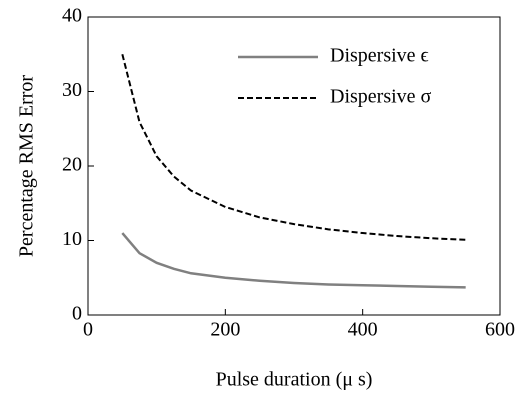 Image resolution: width=520 pixels, height=400 pixels. What do you see at coordinates (381, 97) in the screenshot?
I see `legend-label: Dispersive σ` at bounding box center [381, 97].